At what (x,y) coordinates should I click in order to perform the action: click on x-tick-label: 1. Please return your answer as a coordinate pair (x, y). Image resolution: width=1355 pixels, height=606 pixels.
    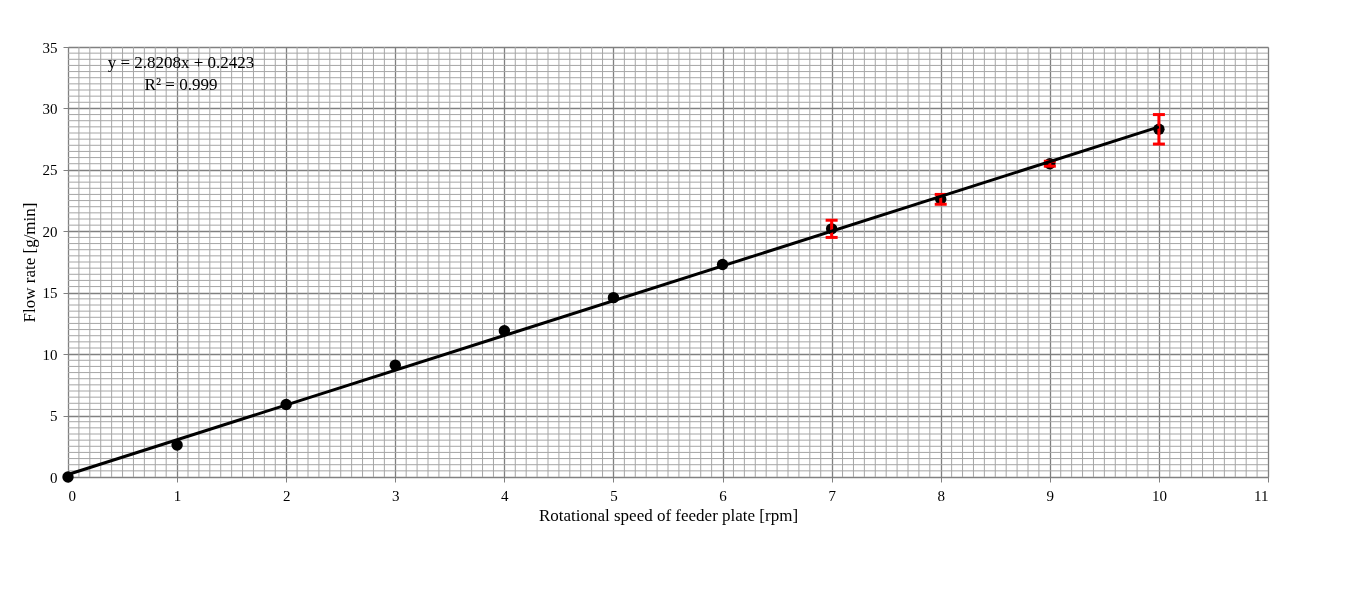
    Looking at the image, I should click on (177, 495).